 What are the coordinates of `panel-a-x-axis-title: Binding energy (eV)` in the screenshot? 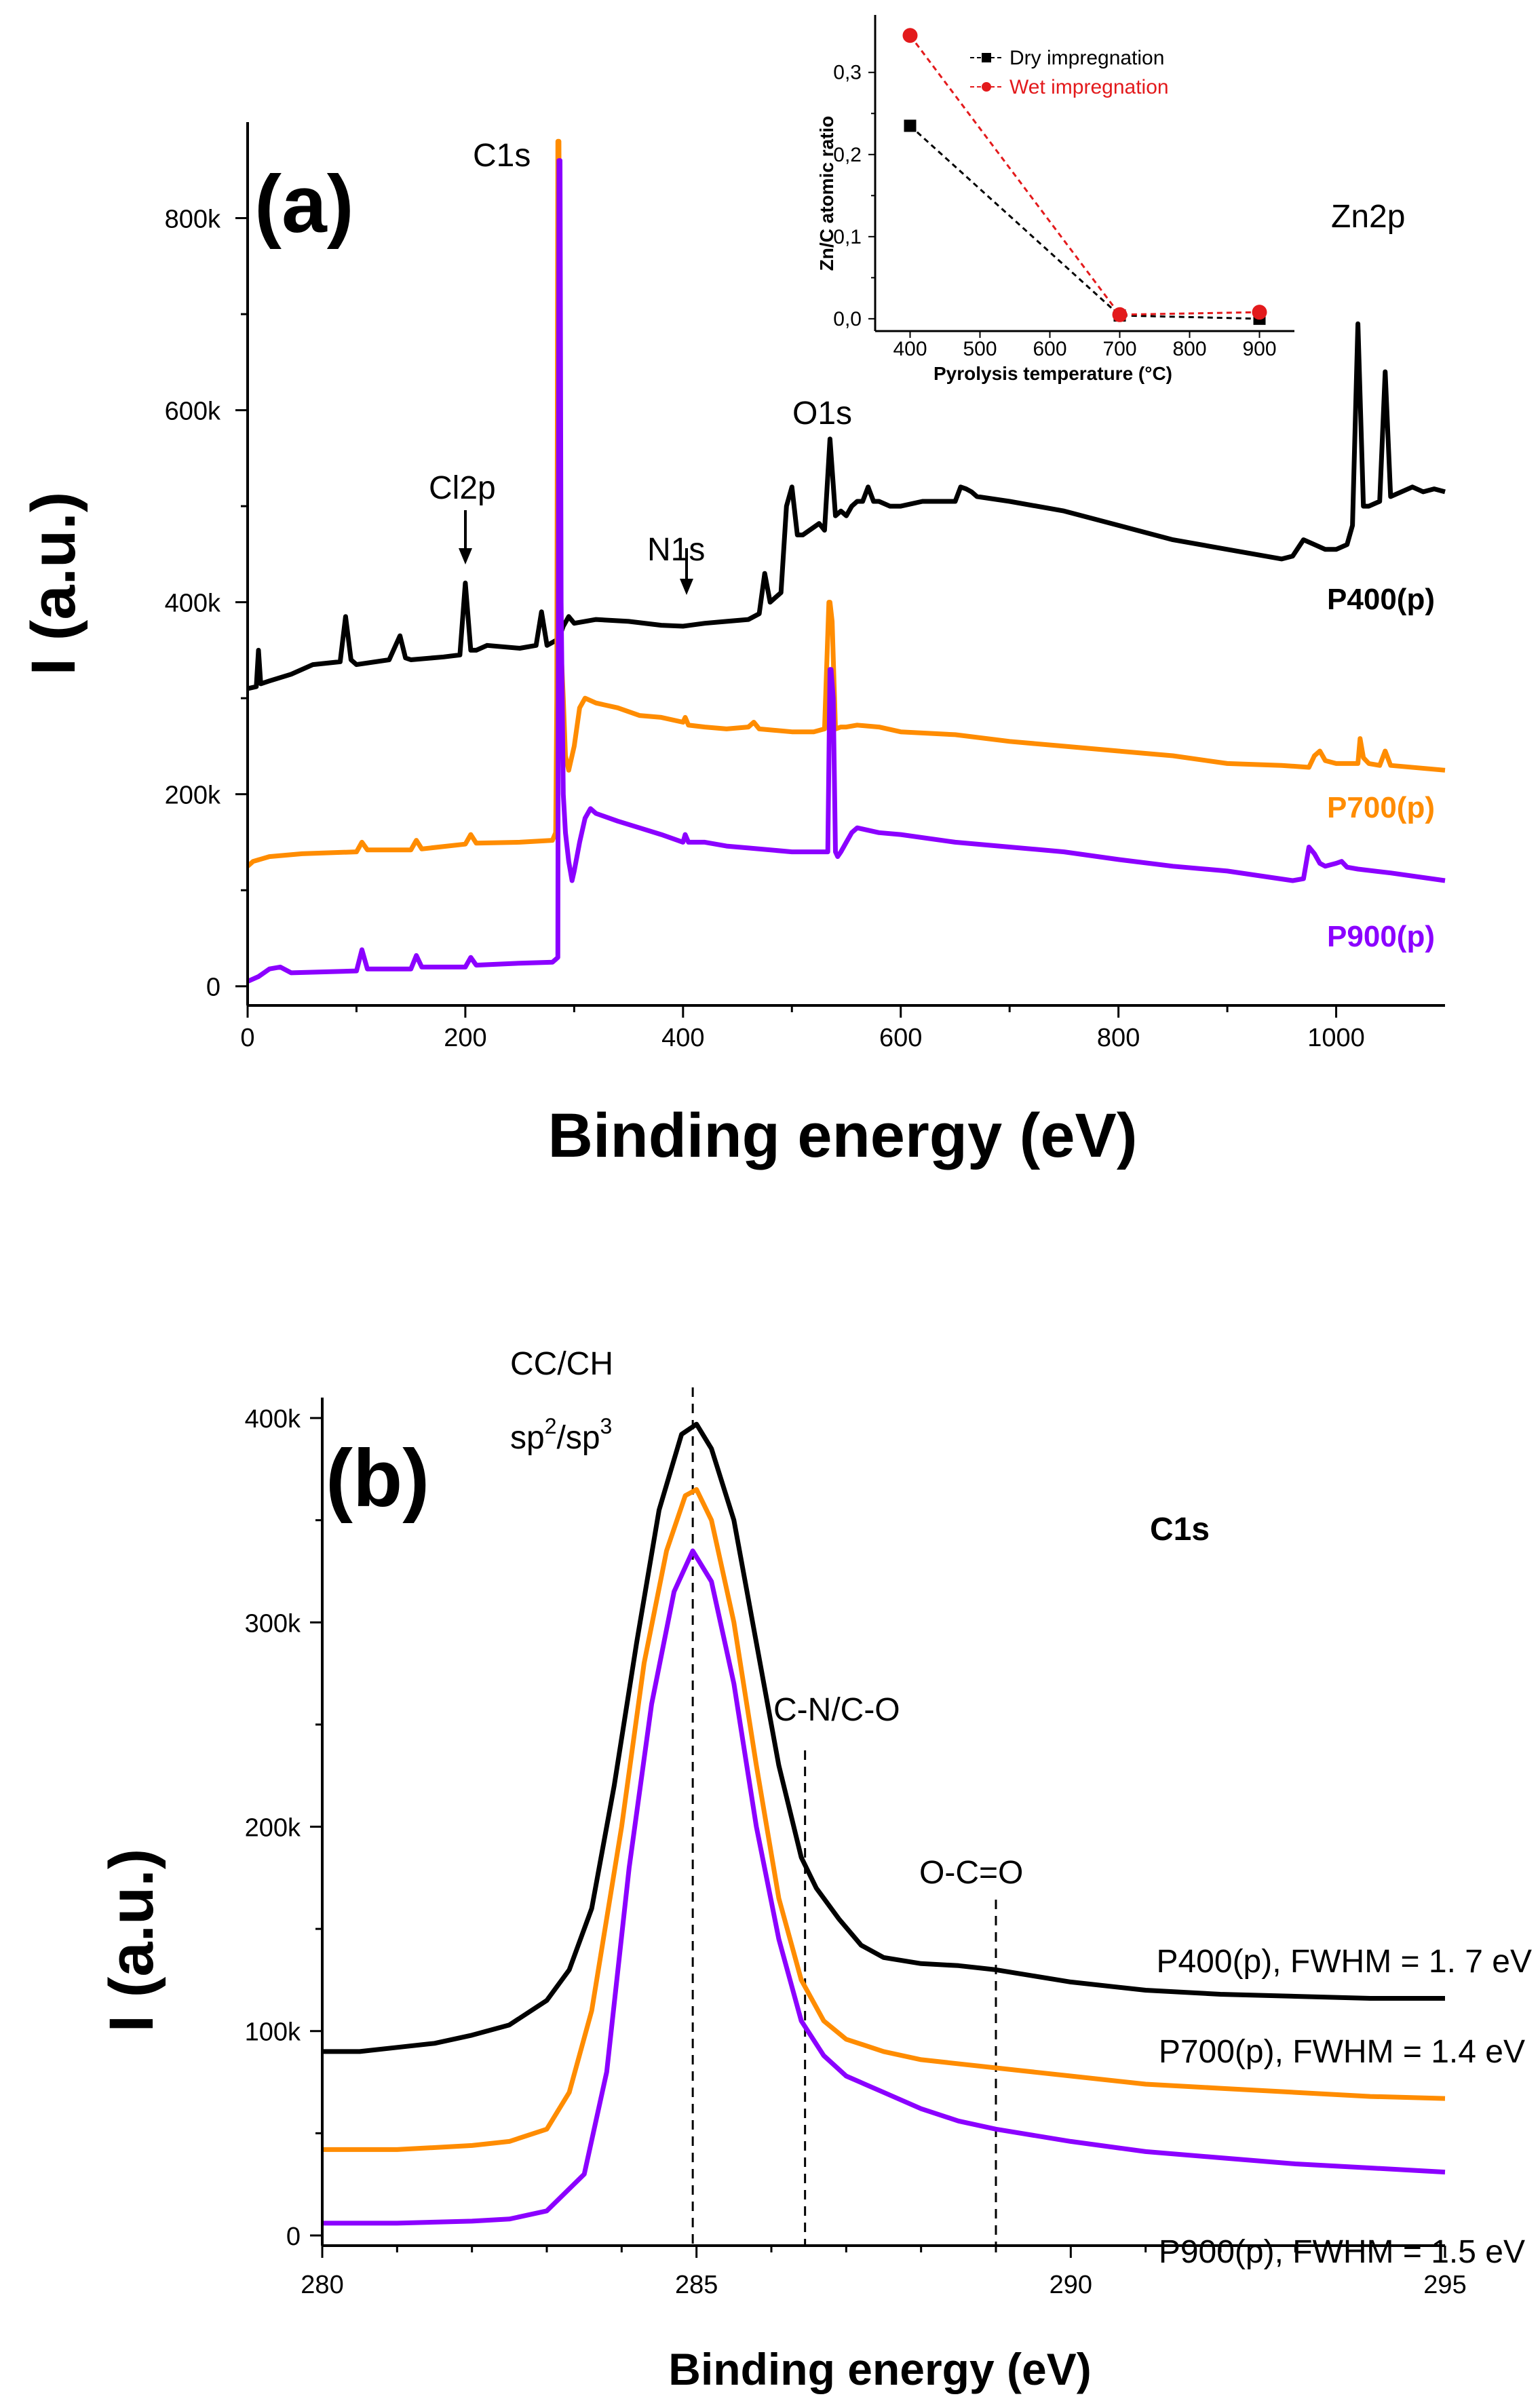 It's located at (843, 1135).